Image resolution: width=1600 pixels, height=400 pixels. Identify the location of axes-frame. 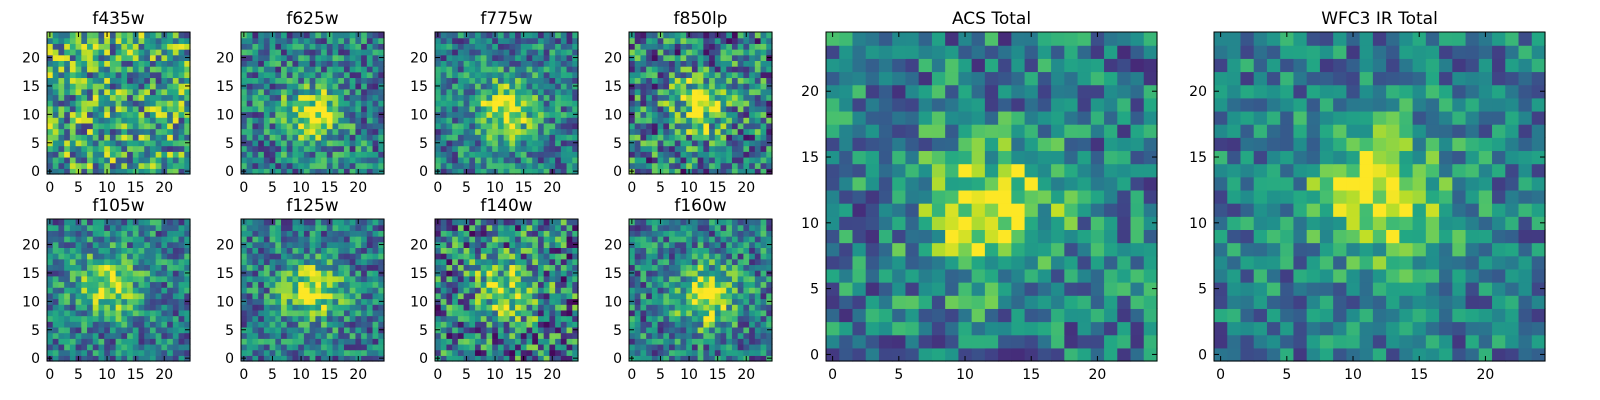
(312, 290).